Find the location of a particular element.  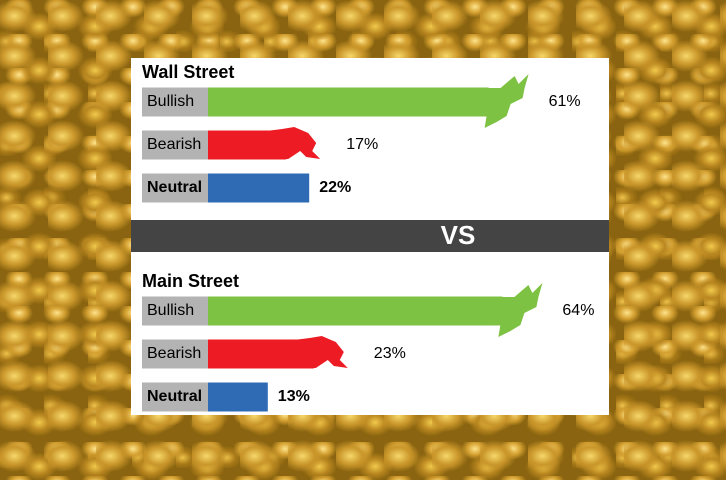

value-label: 23% is located at coordinates (390, 353).